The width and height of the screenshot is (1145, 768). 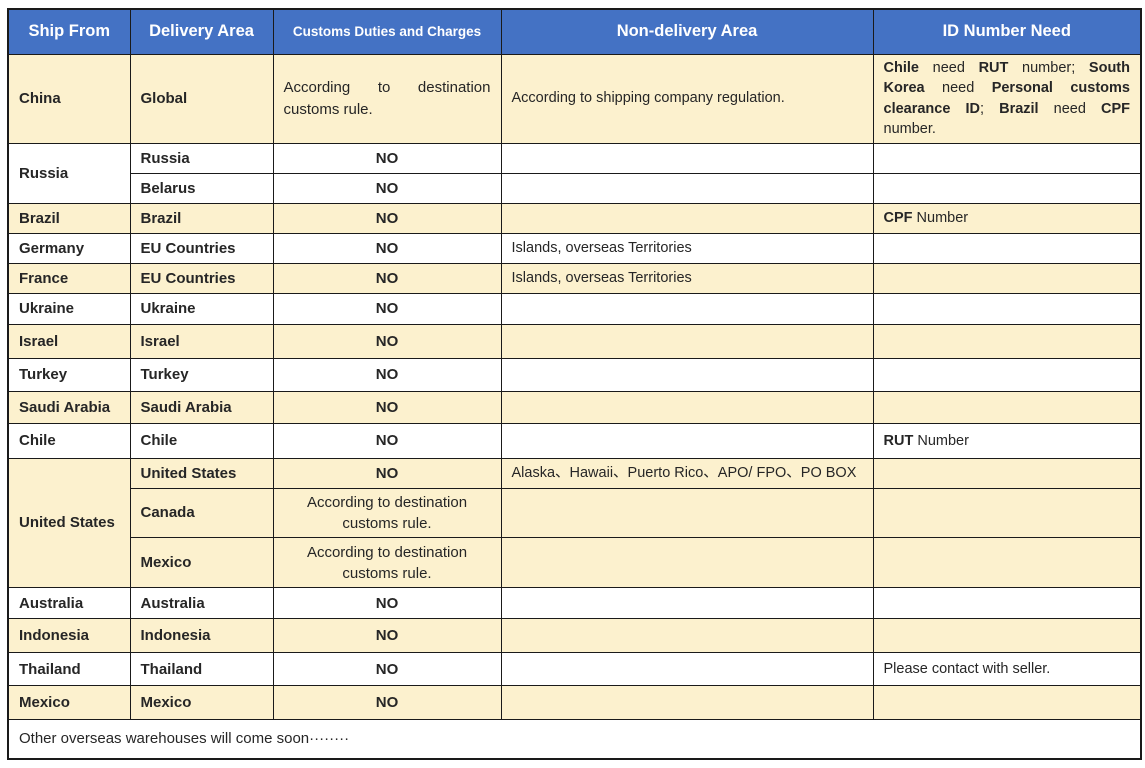 I want to click on cell-area-saudi-arabia: Saudi Arabia, so click(x=201, y=407).